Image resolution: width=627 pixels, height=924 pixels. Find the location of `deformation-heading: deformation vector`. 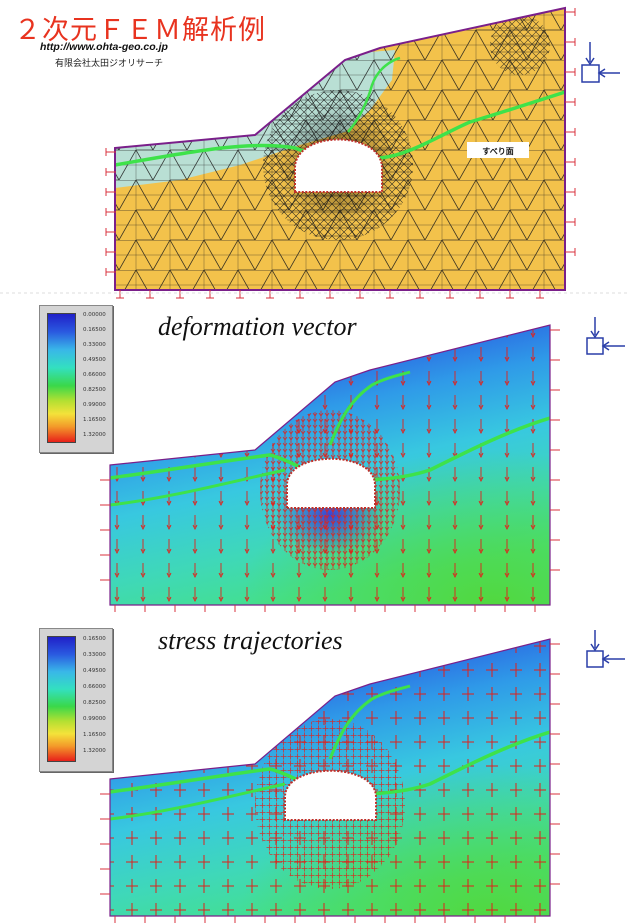

deformation-heading: deformation vector is located at coordinates (257, 326).